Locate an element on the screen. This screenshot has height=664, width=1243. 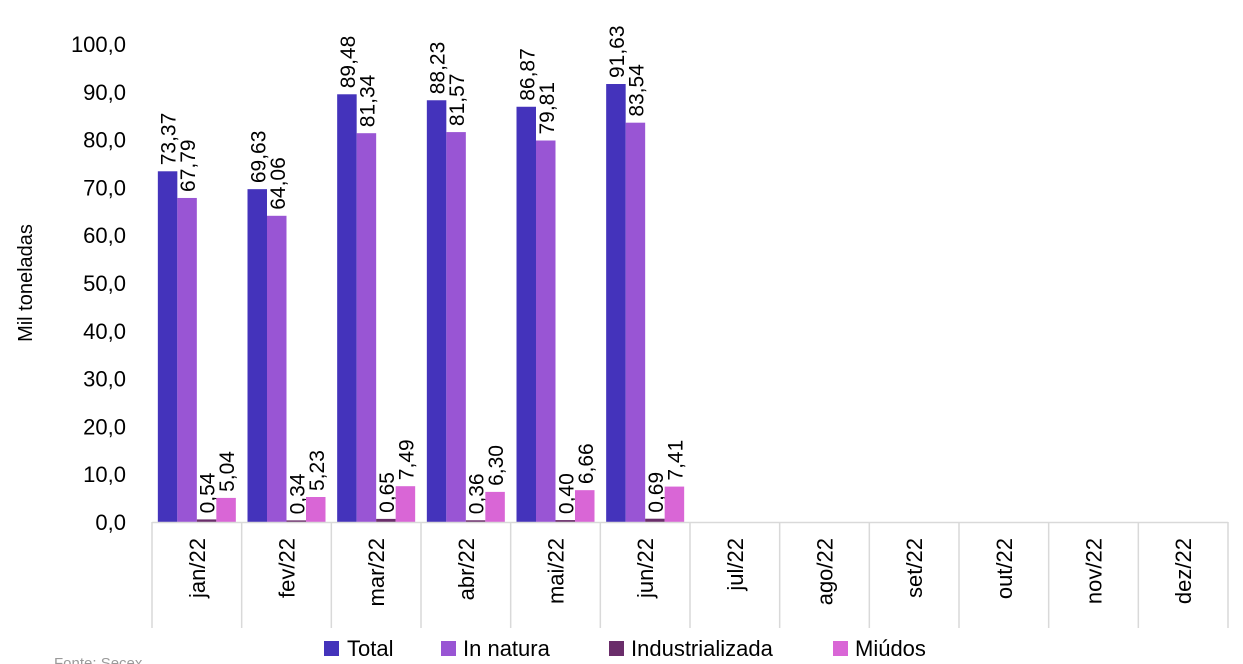
x-tick-label: jun/22 is located at coordinates (645, 568).